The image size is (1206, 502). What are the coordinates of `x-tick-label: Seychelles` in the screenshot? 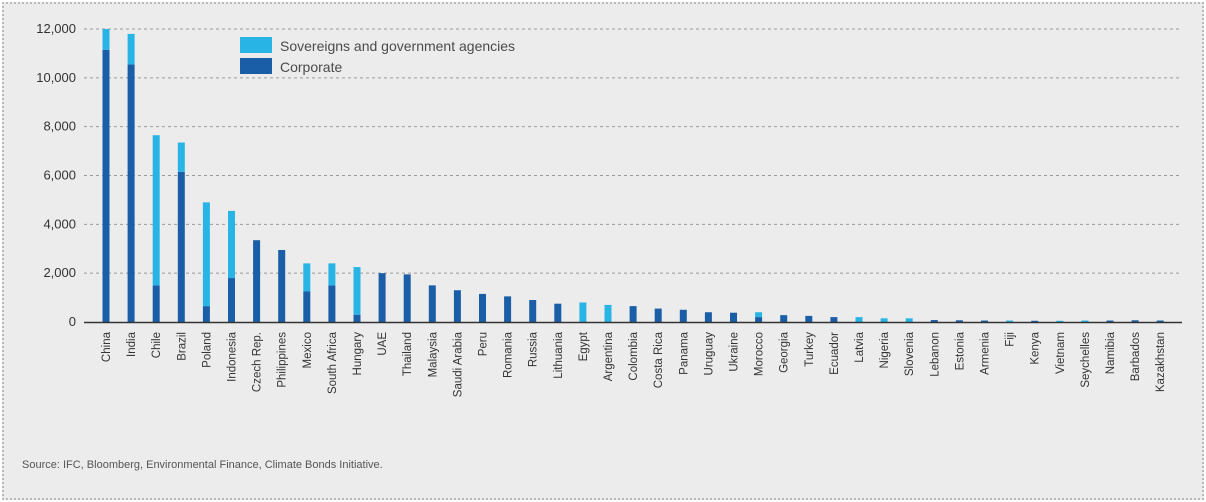 It's located at (1086, 360).